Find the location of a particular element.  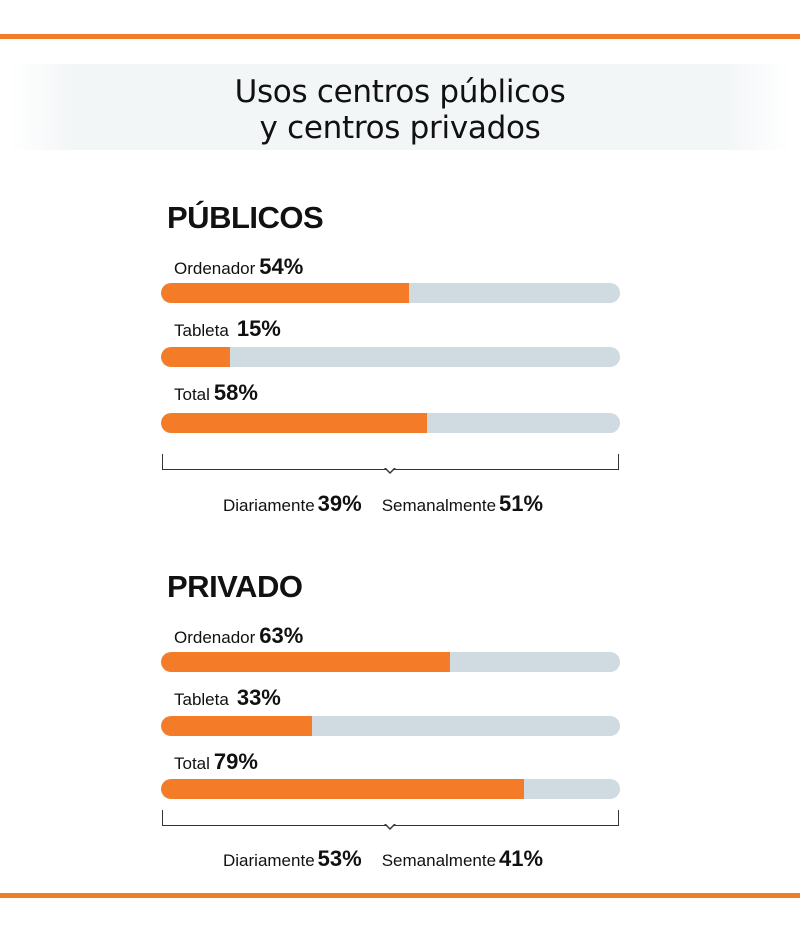

bar-label-total: Total 79% is located at coordinates (216, 763).